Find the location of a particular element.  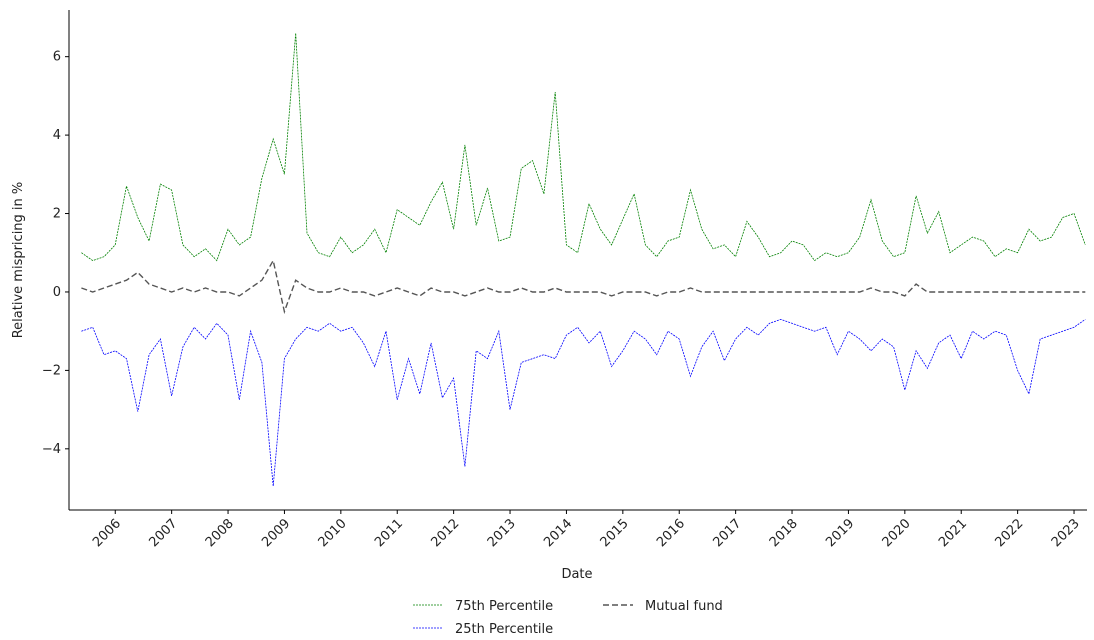

x-tick-label: 2011 is located at coordinates (389, 533).